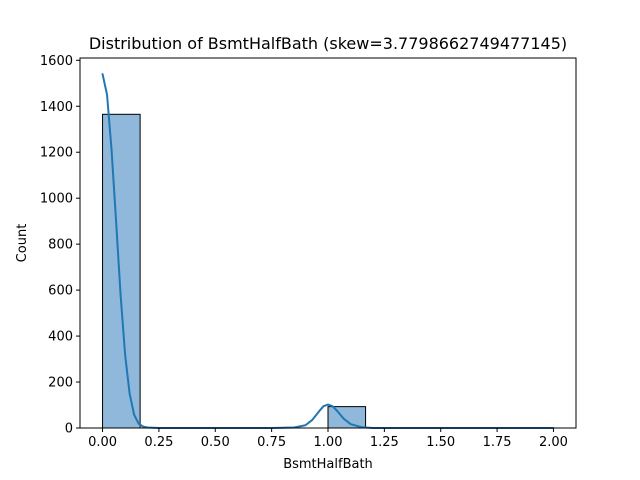 This screenshot has width=640, height=480. I want to click on y-tick-label: 1200, so click(56, 153).